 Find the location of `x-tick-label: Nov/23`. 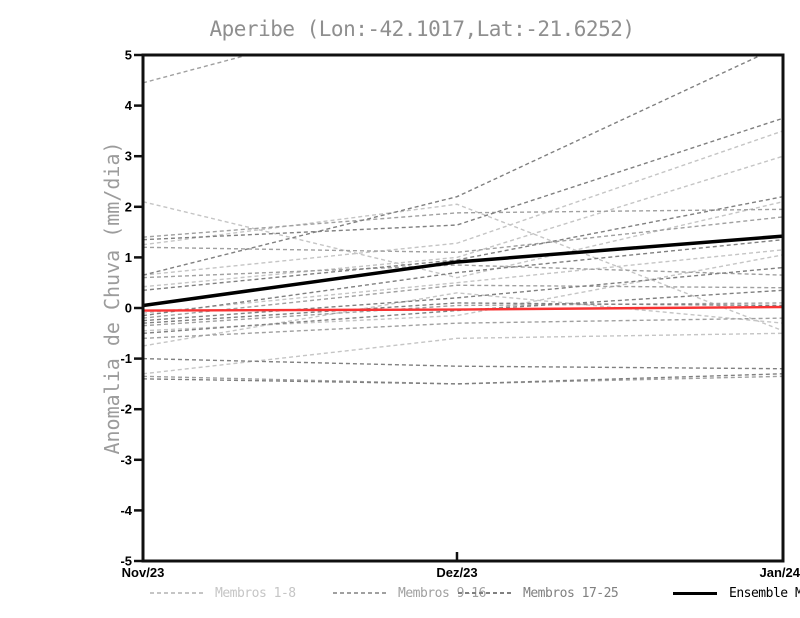

x-tick-label: Nov/23 is located at coordinates (143, 572).